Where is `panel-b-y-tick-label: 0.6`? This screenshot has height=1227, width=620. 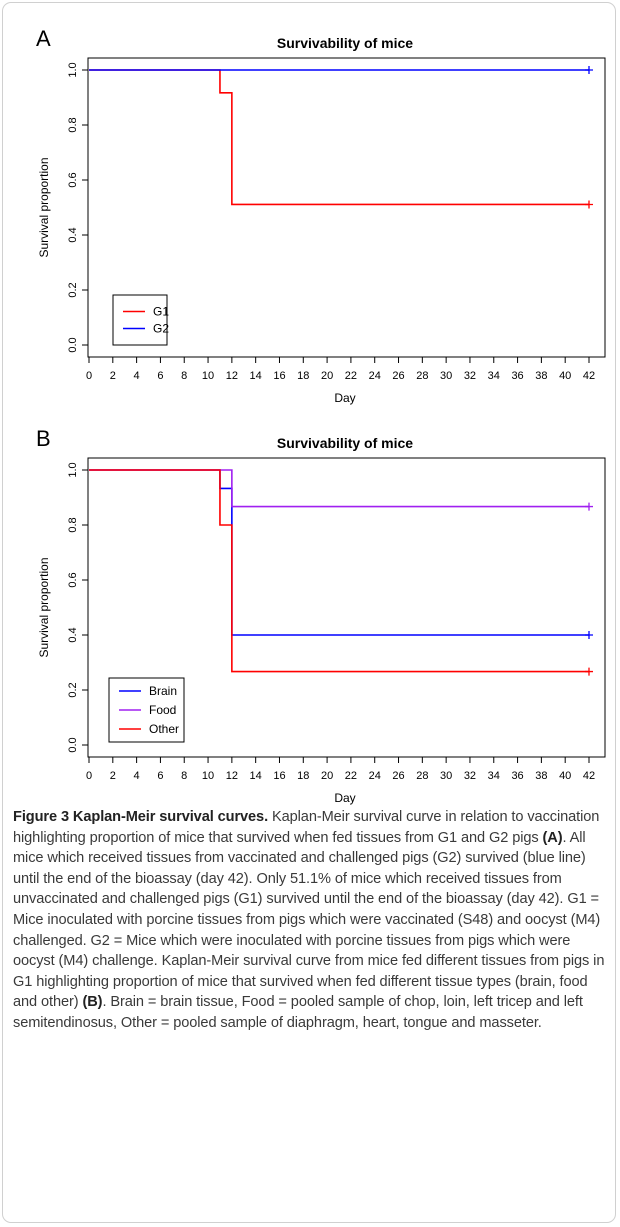
panel-b-y-tick-label: 0.6 is located at coordinates (73, 579).